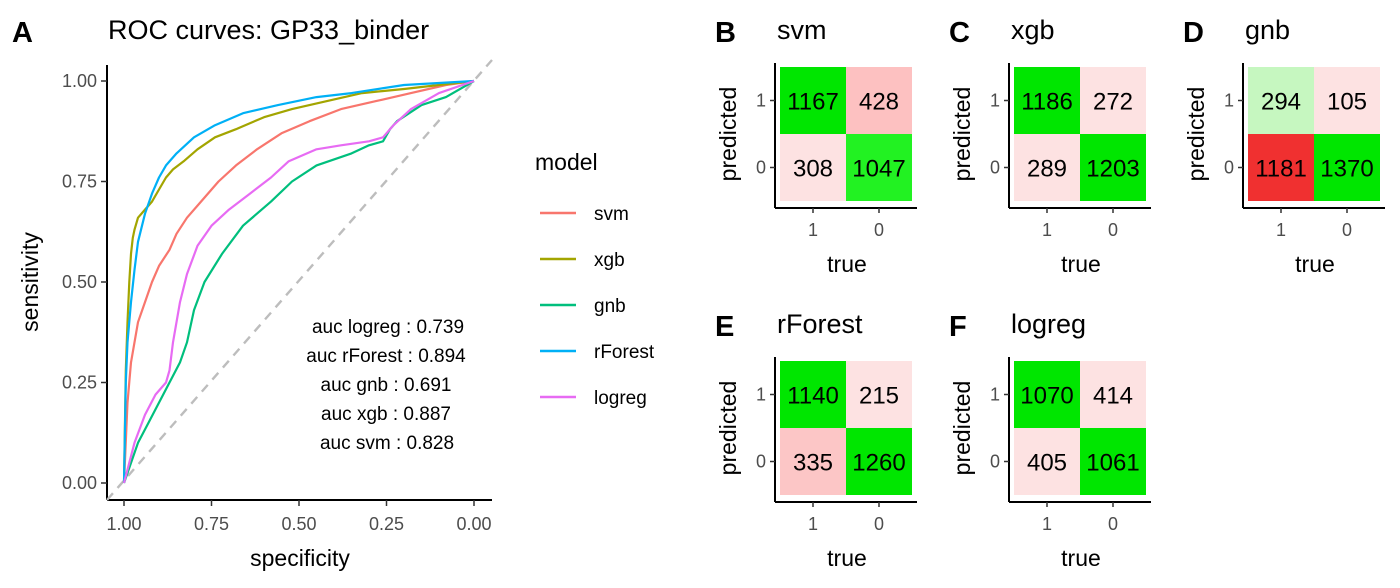 The width and height of the screenshot is (1400, 588). Describe the element at coordinates (609, 260) in the screenshot. I see `legend-label: xgb` at that location.